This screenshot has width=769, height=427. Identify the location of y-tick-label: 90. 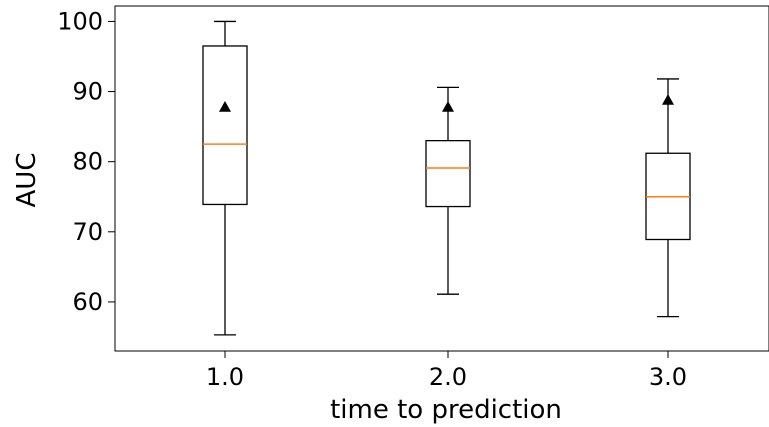
(87, 92).